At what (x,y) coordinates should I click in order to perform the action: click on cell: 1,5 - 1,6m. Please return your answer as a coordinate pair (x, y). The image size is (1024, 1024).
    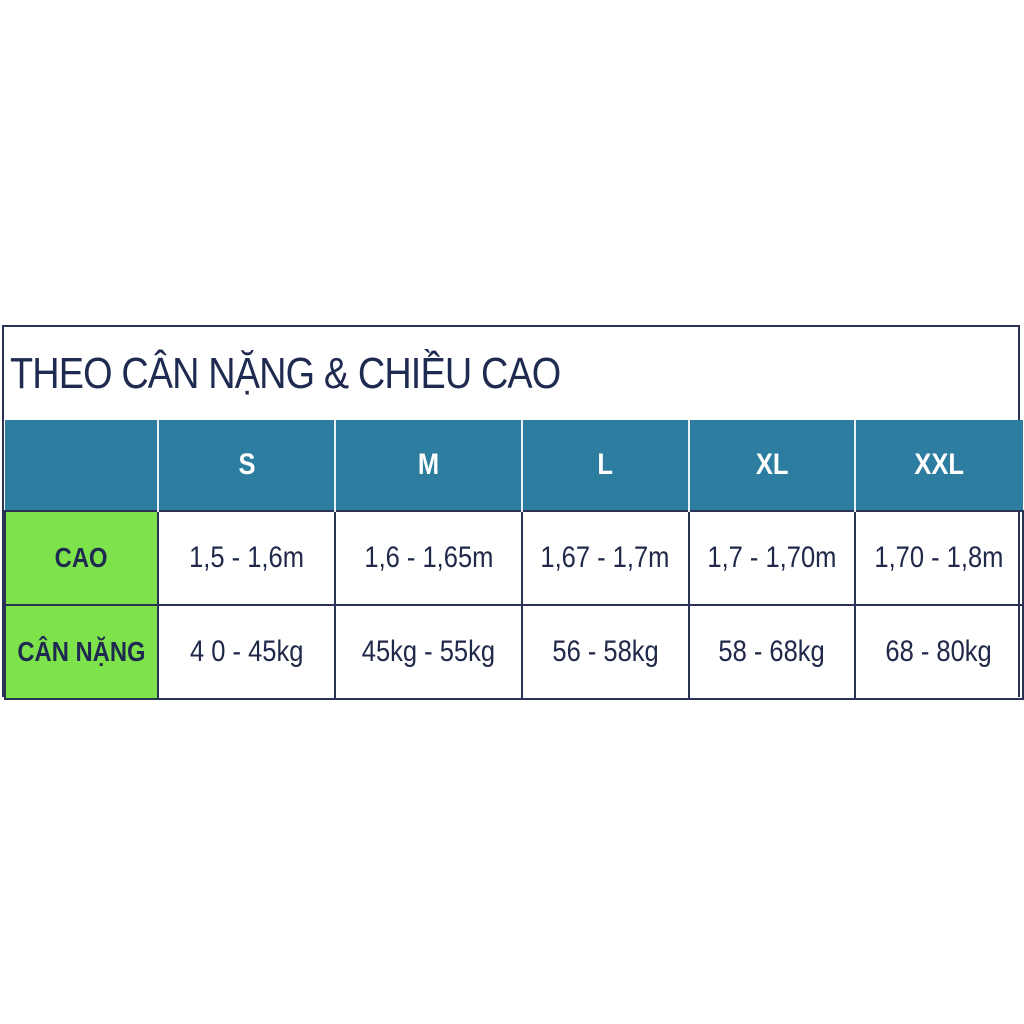
    Looking at the image, I should click on (246, 558).